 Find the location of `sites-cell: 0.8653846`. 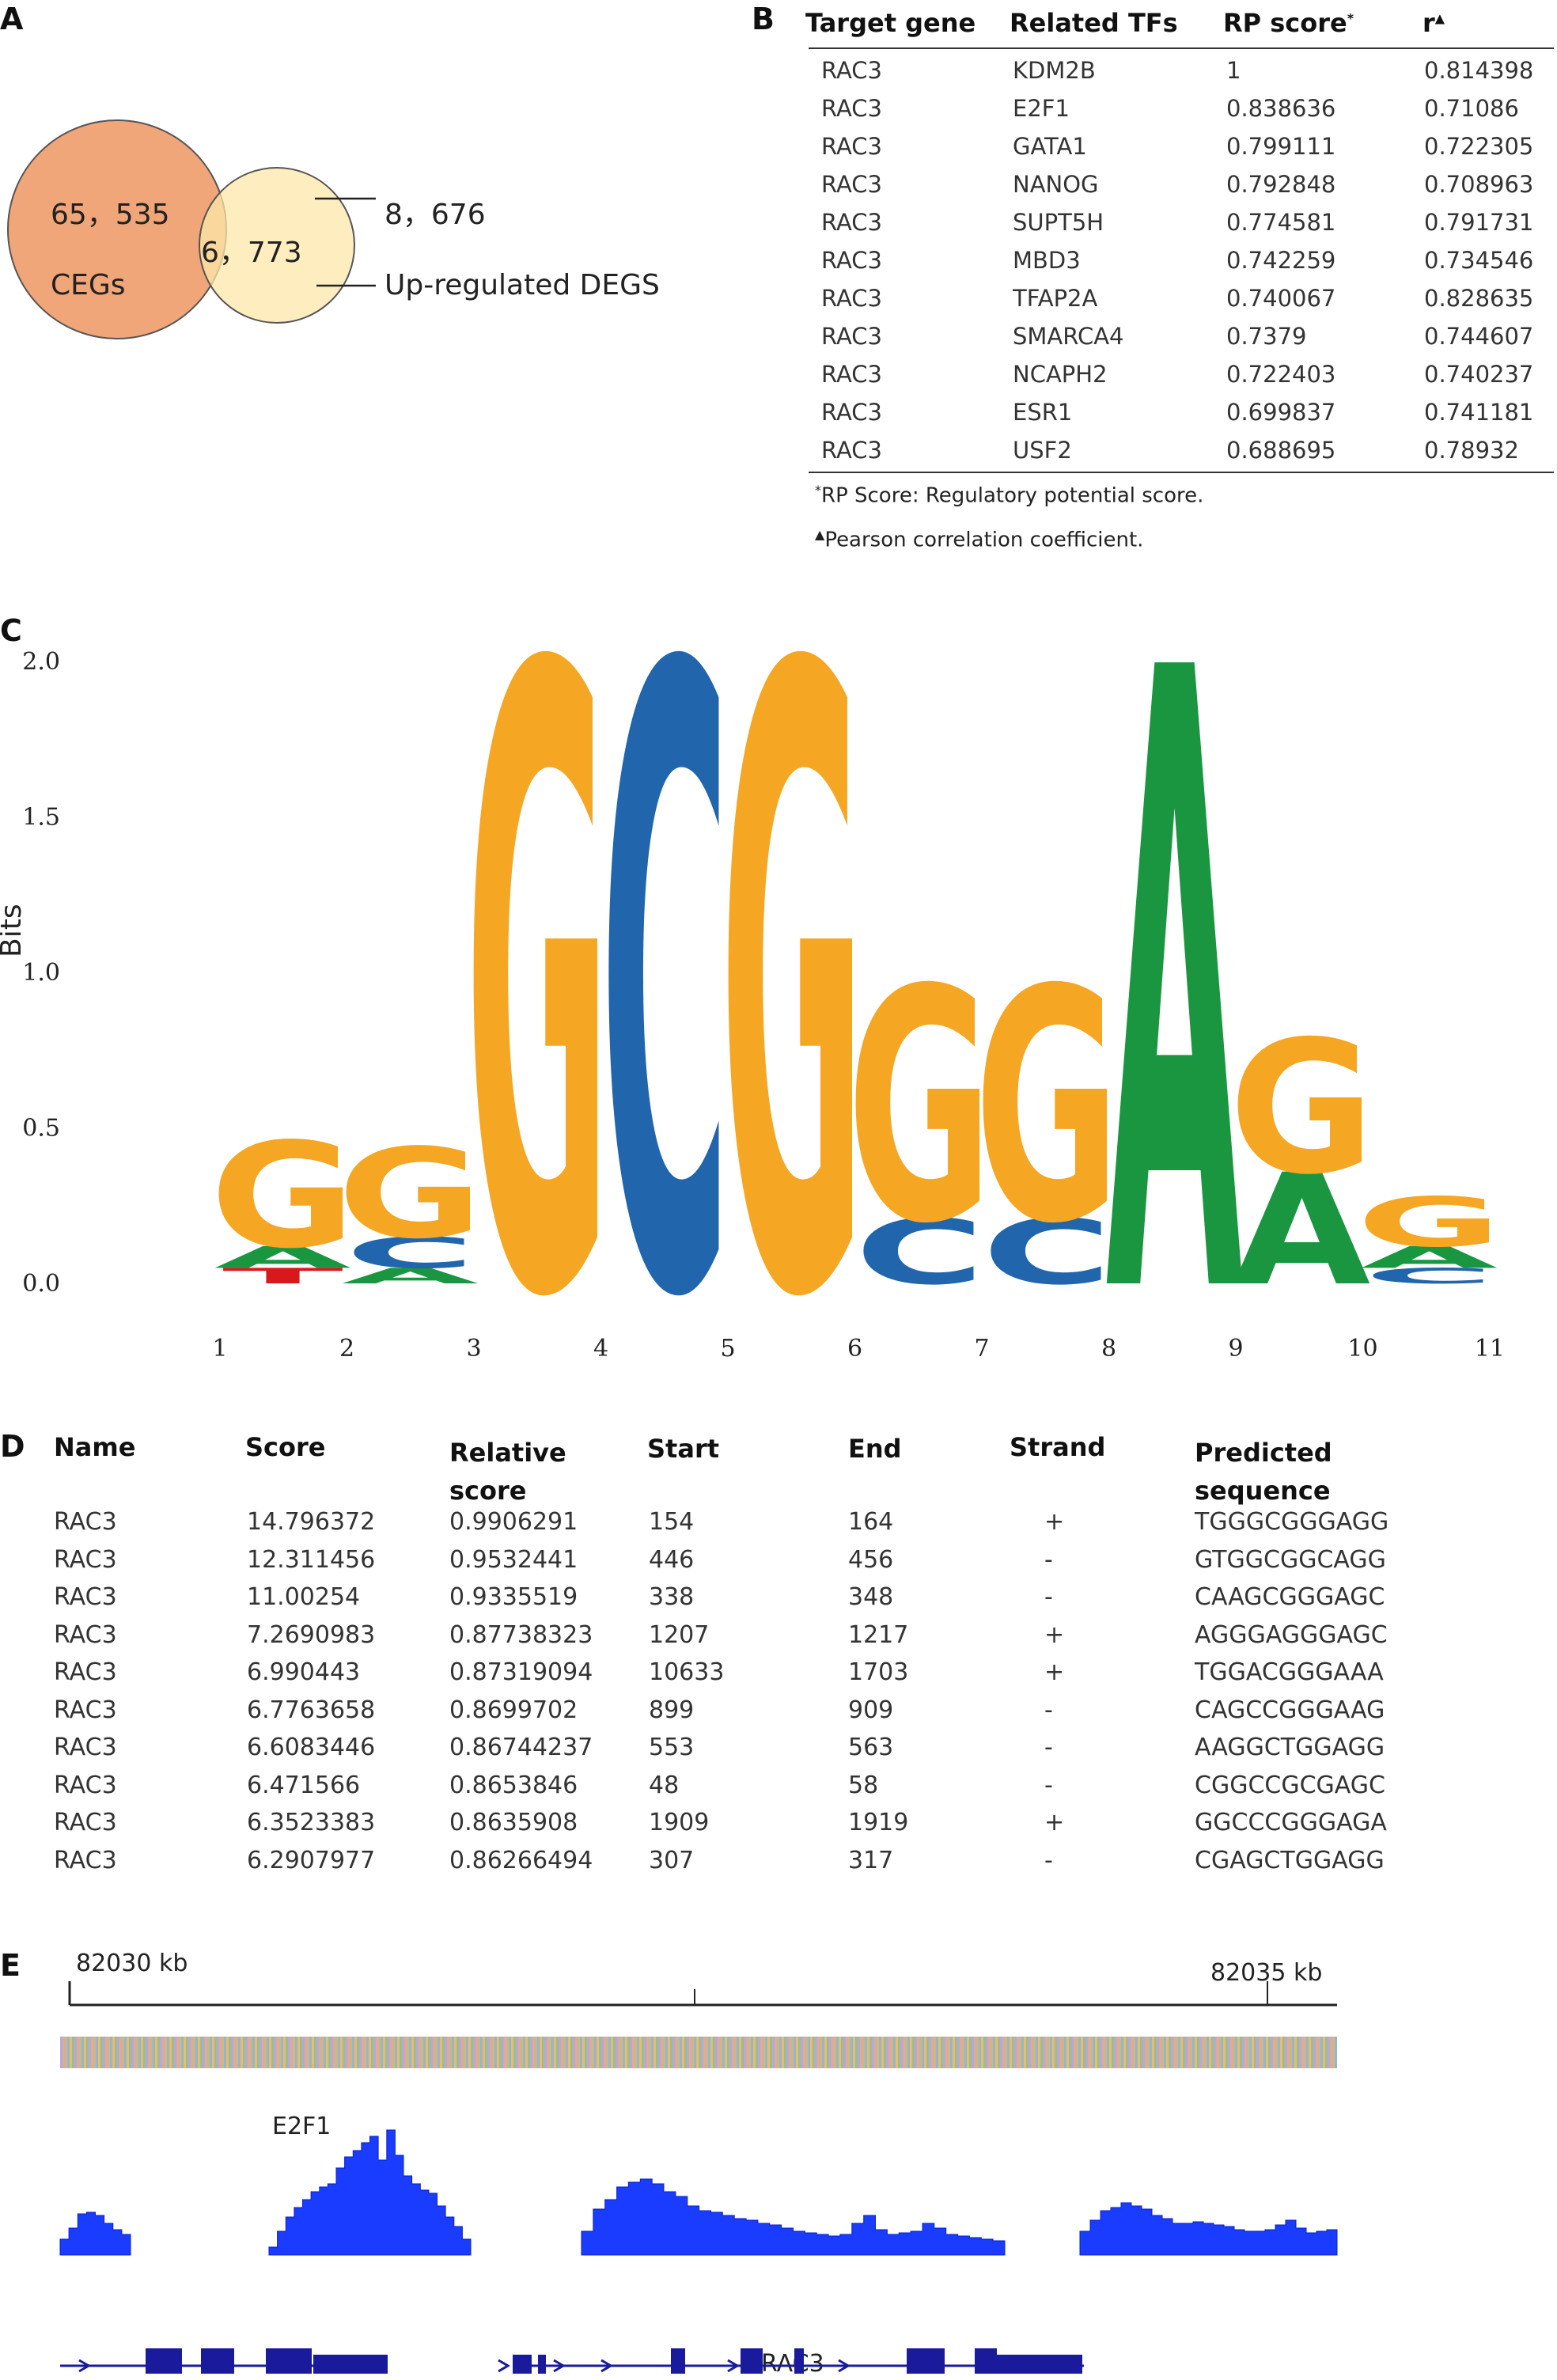

sites-cell: 0.8653846 is located at coordinates (513, 1785).